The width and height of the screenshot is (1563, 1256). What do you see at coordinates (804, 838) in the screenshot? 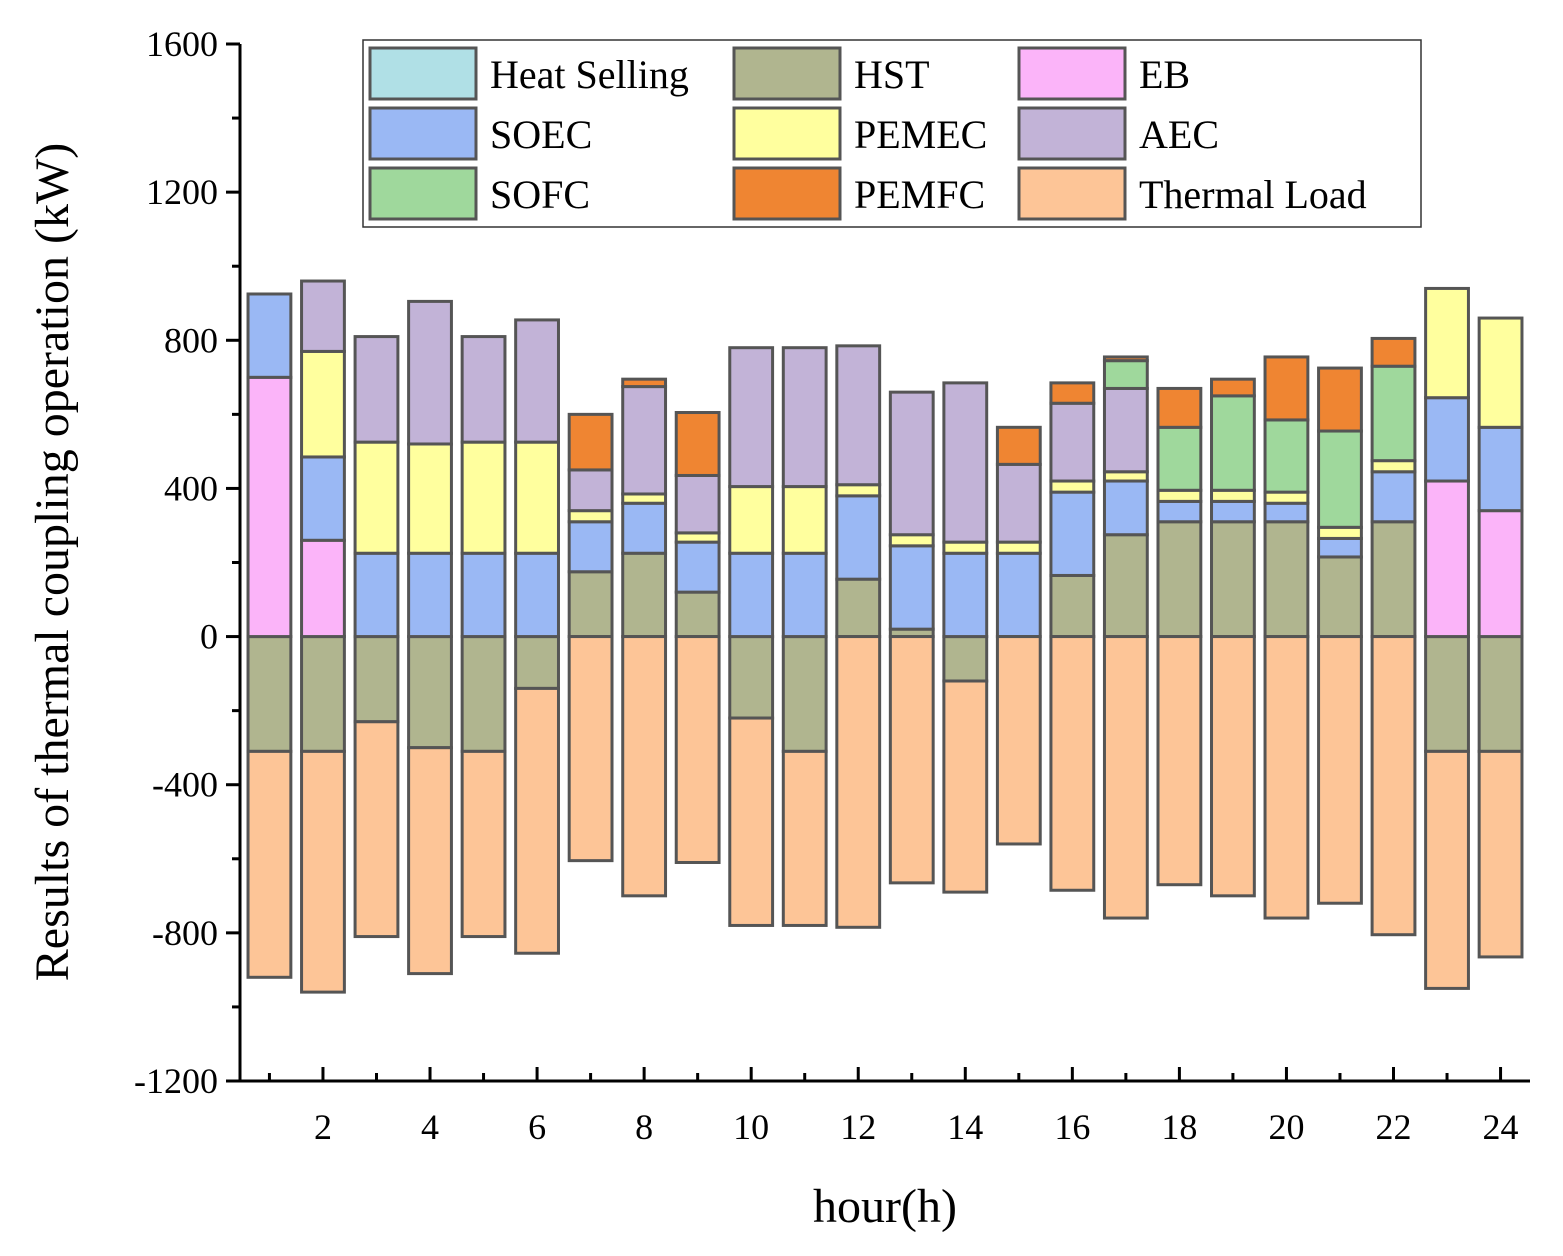
I see `bar-thermal-load-h11` at bounding box center [804, 838].